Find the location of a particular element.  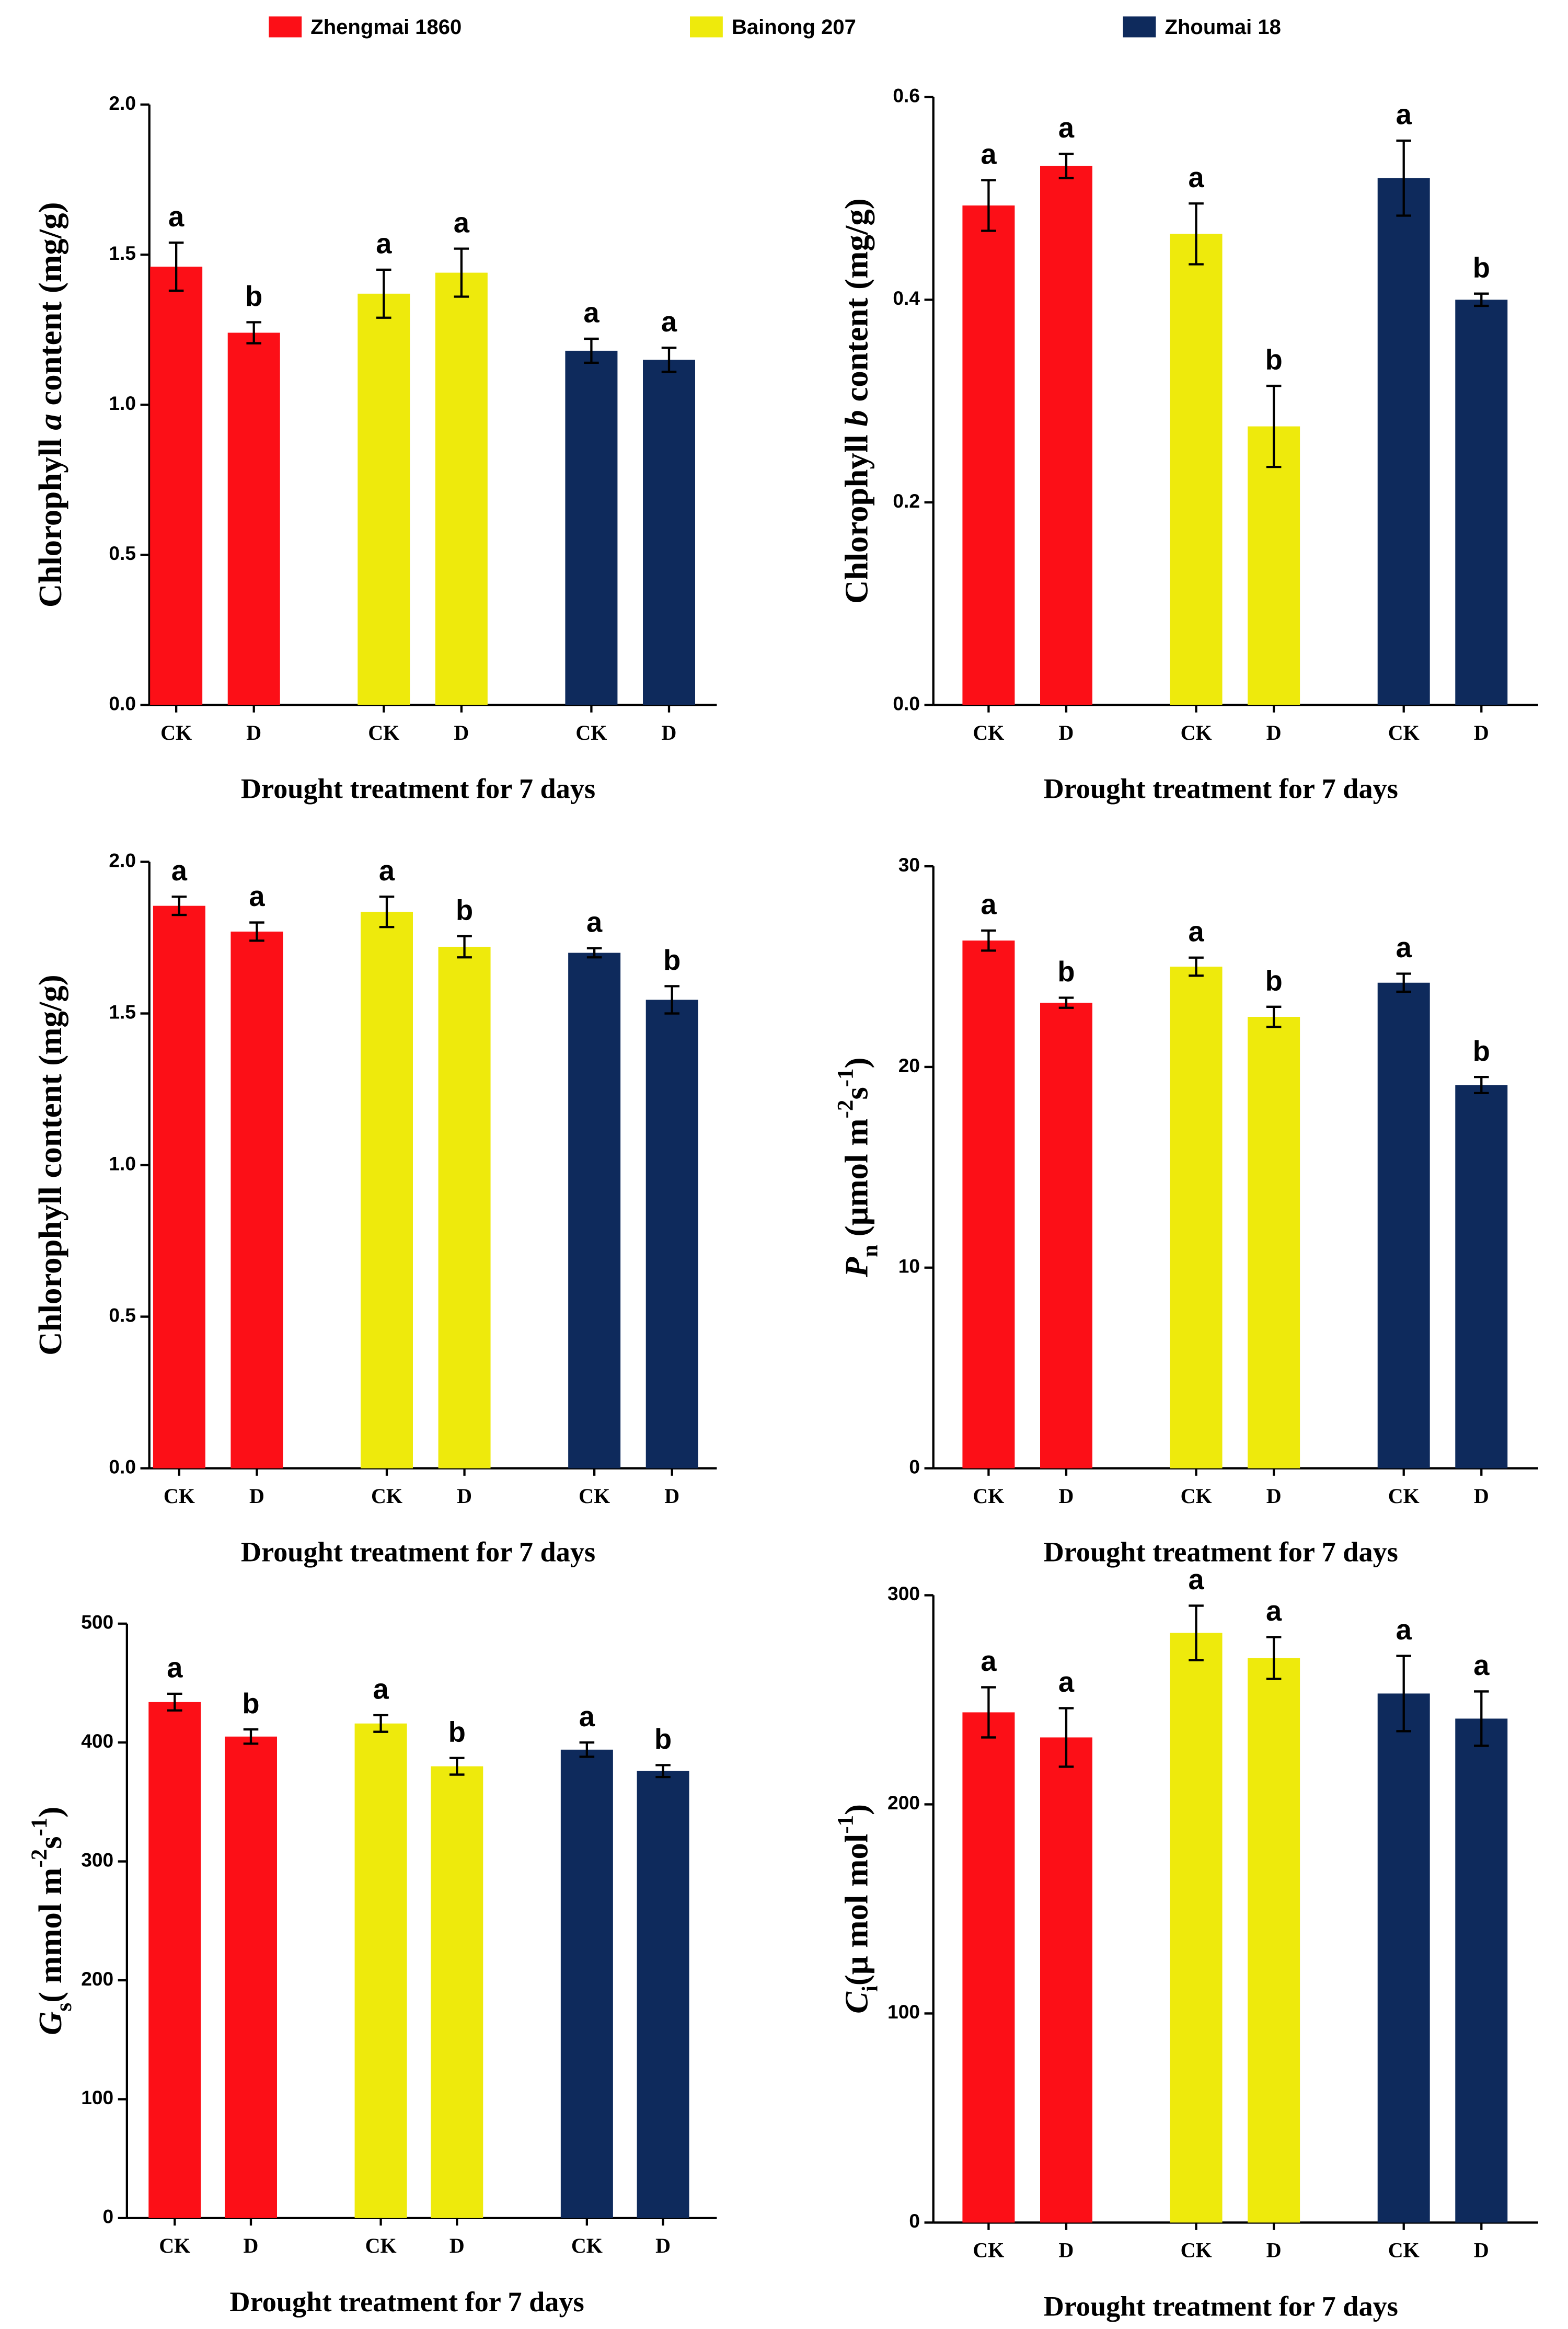

y-tick-label: 20 is located at coordinates (909, 1065).